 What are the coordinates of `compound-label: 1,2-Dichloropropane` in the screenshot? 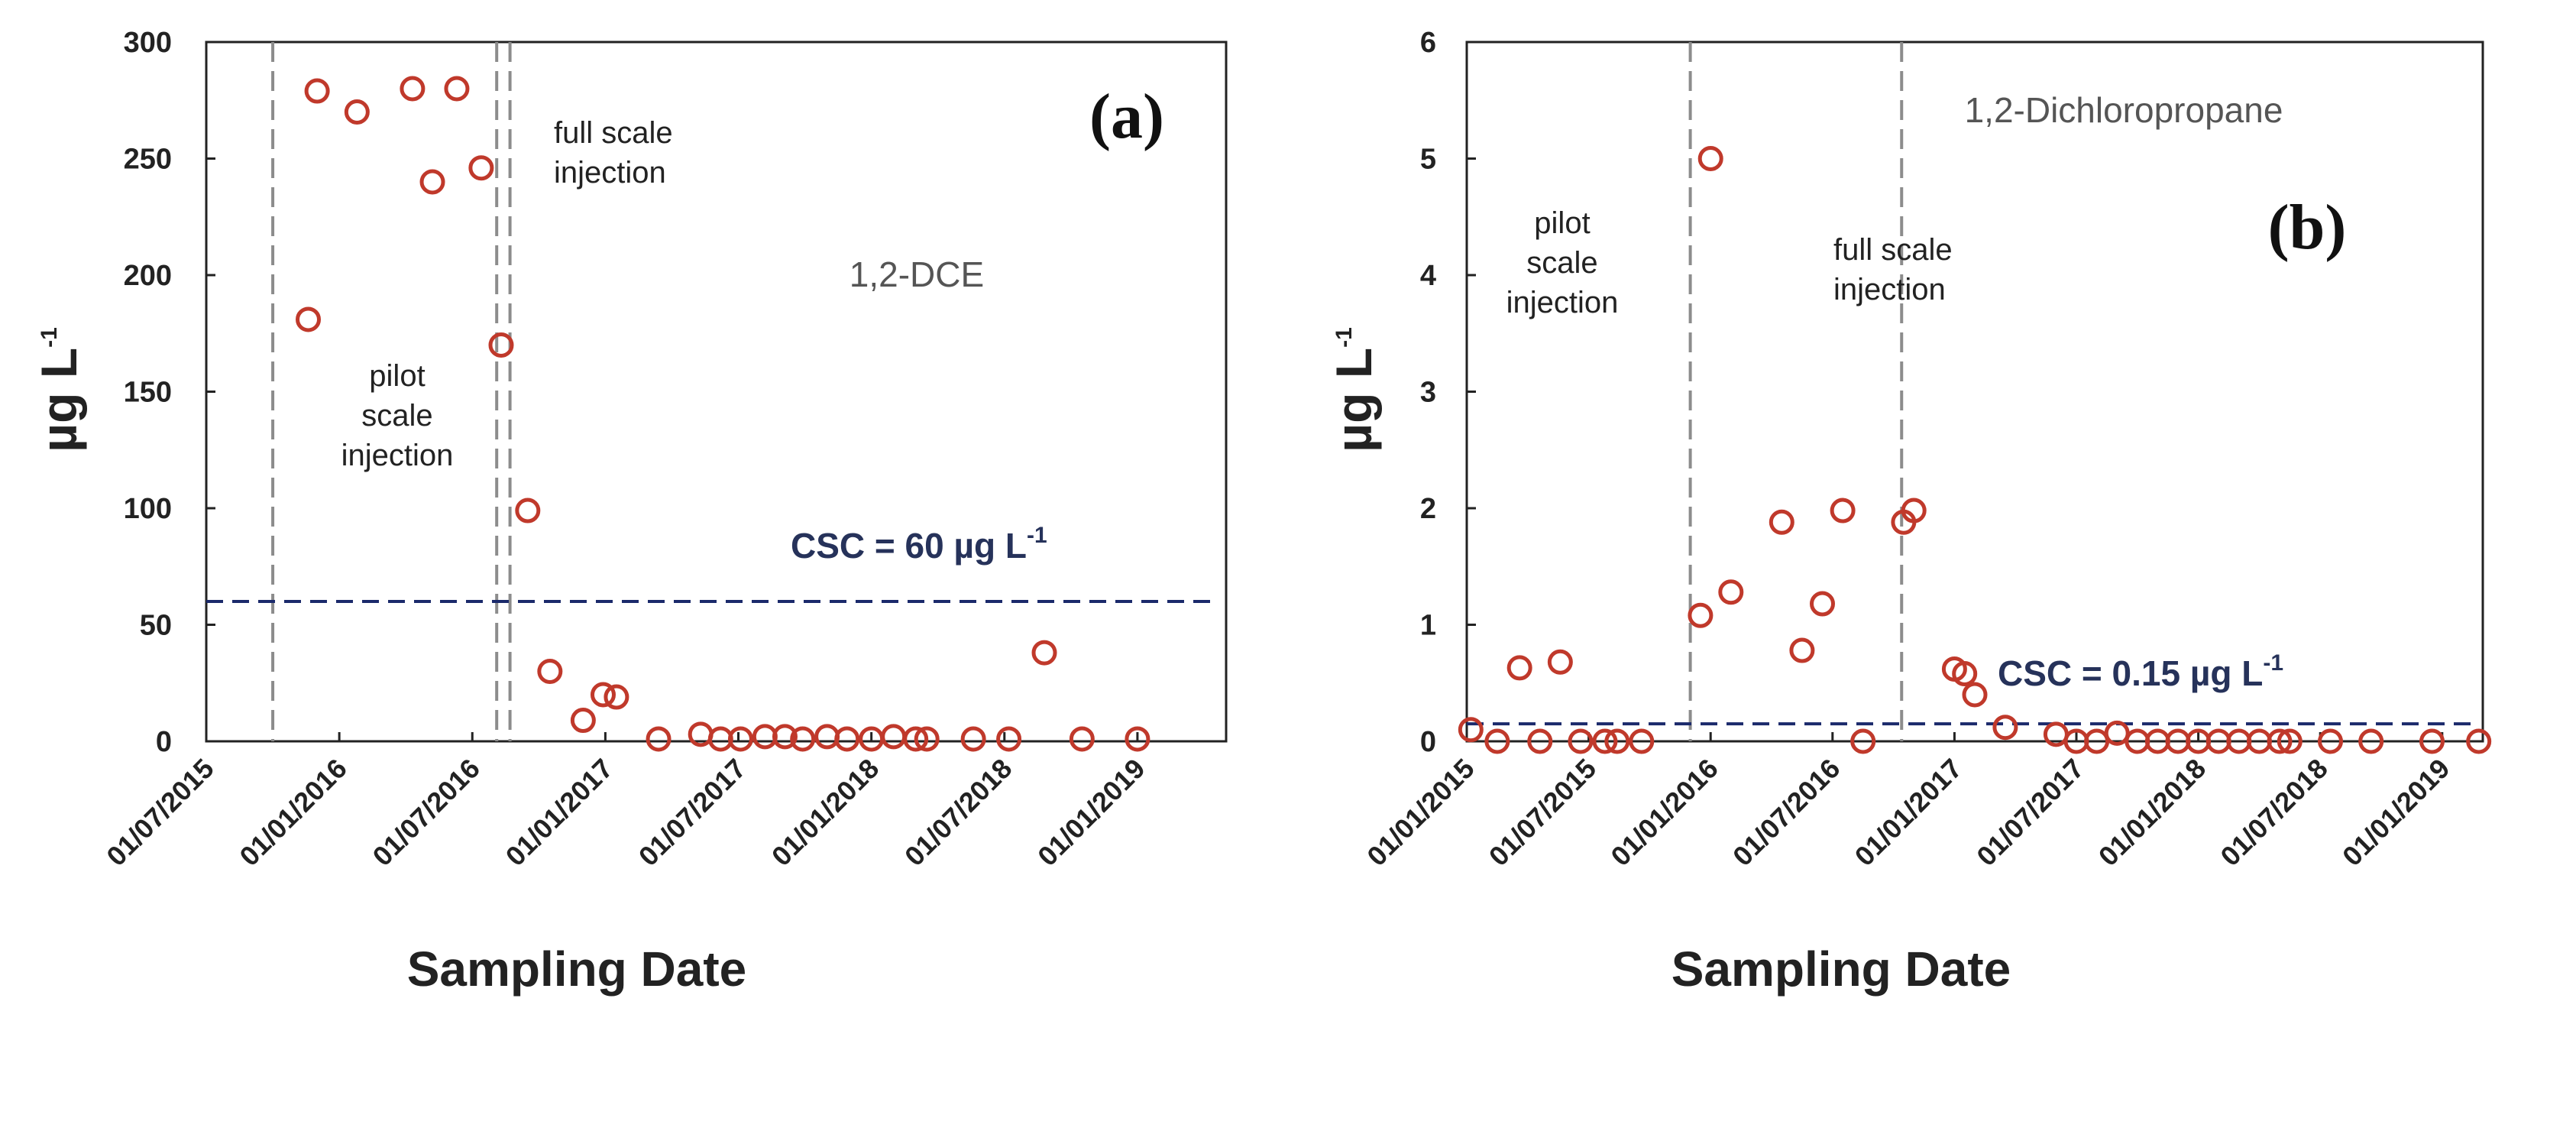 It's located at (2124, 110).